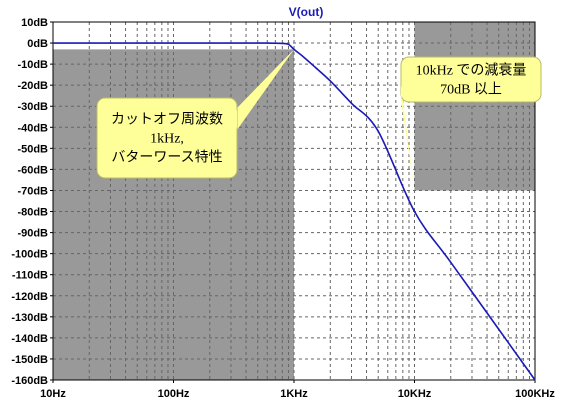  What do you see at coordinates (306, 12) in the screenshot?
I see `chart-title: V(out)` at bounding box center [306, 12].